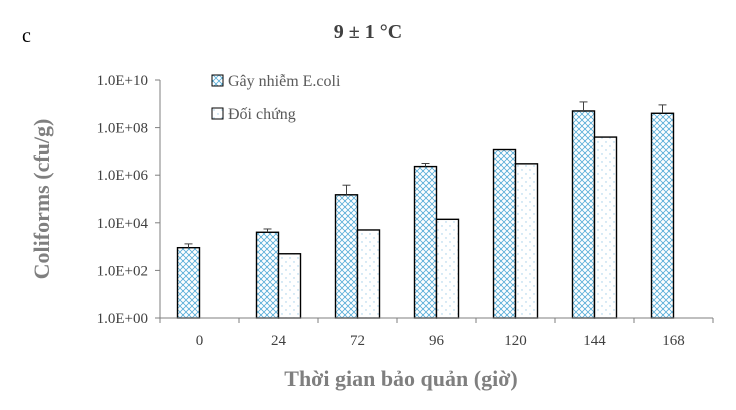  I want to click on x-tick-label: 72, so click(357, 341).